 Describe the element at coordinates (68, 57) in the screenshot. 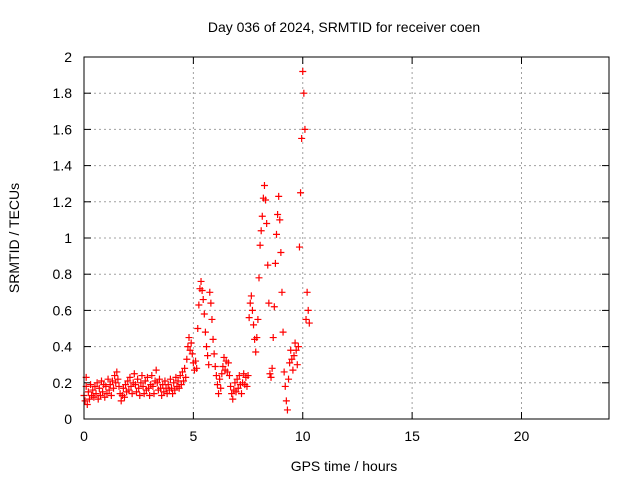

I see `y-tick-label: 2` at that location.